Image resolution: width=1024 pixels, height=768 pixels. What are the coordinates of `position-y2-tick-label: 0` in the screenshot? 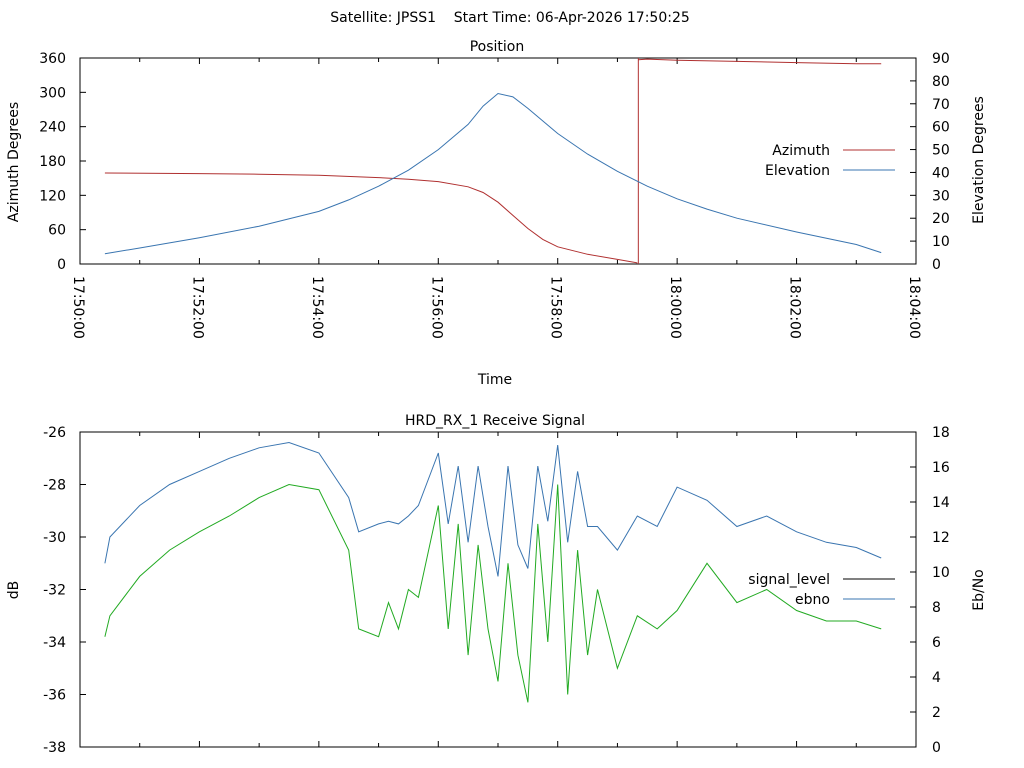 It's located at (936, 265).